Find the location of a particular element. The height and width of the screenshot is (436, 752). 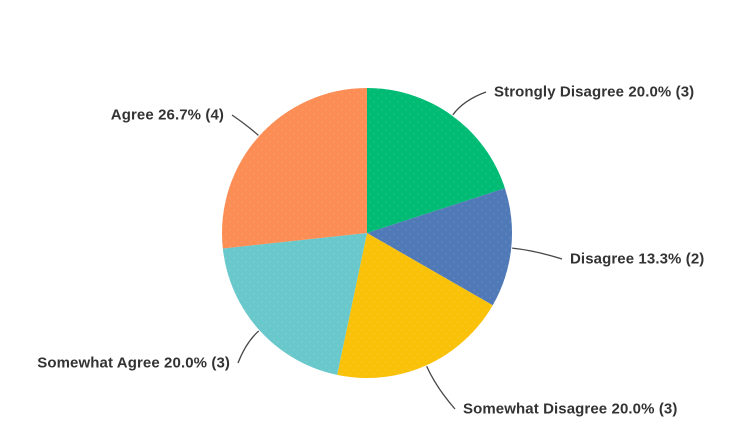

leader-line-somewhat-agree is located at coordinates (248, 347).